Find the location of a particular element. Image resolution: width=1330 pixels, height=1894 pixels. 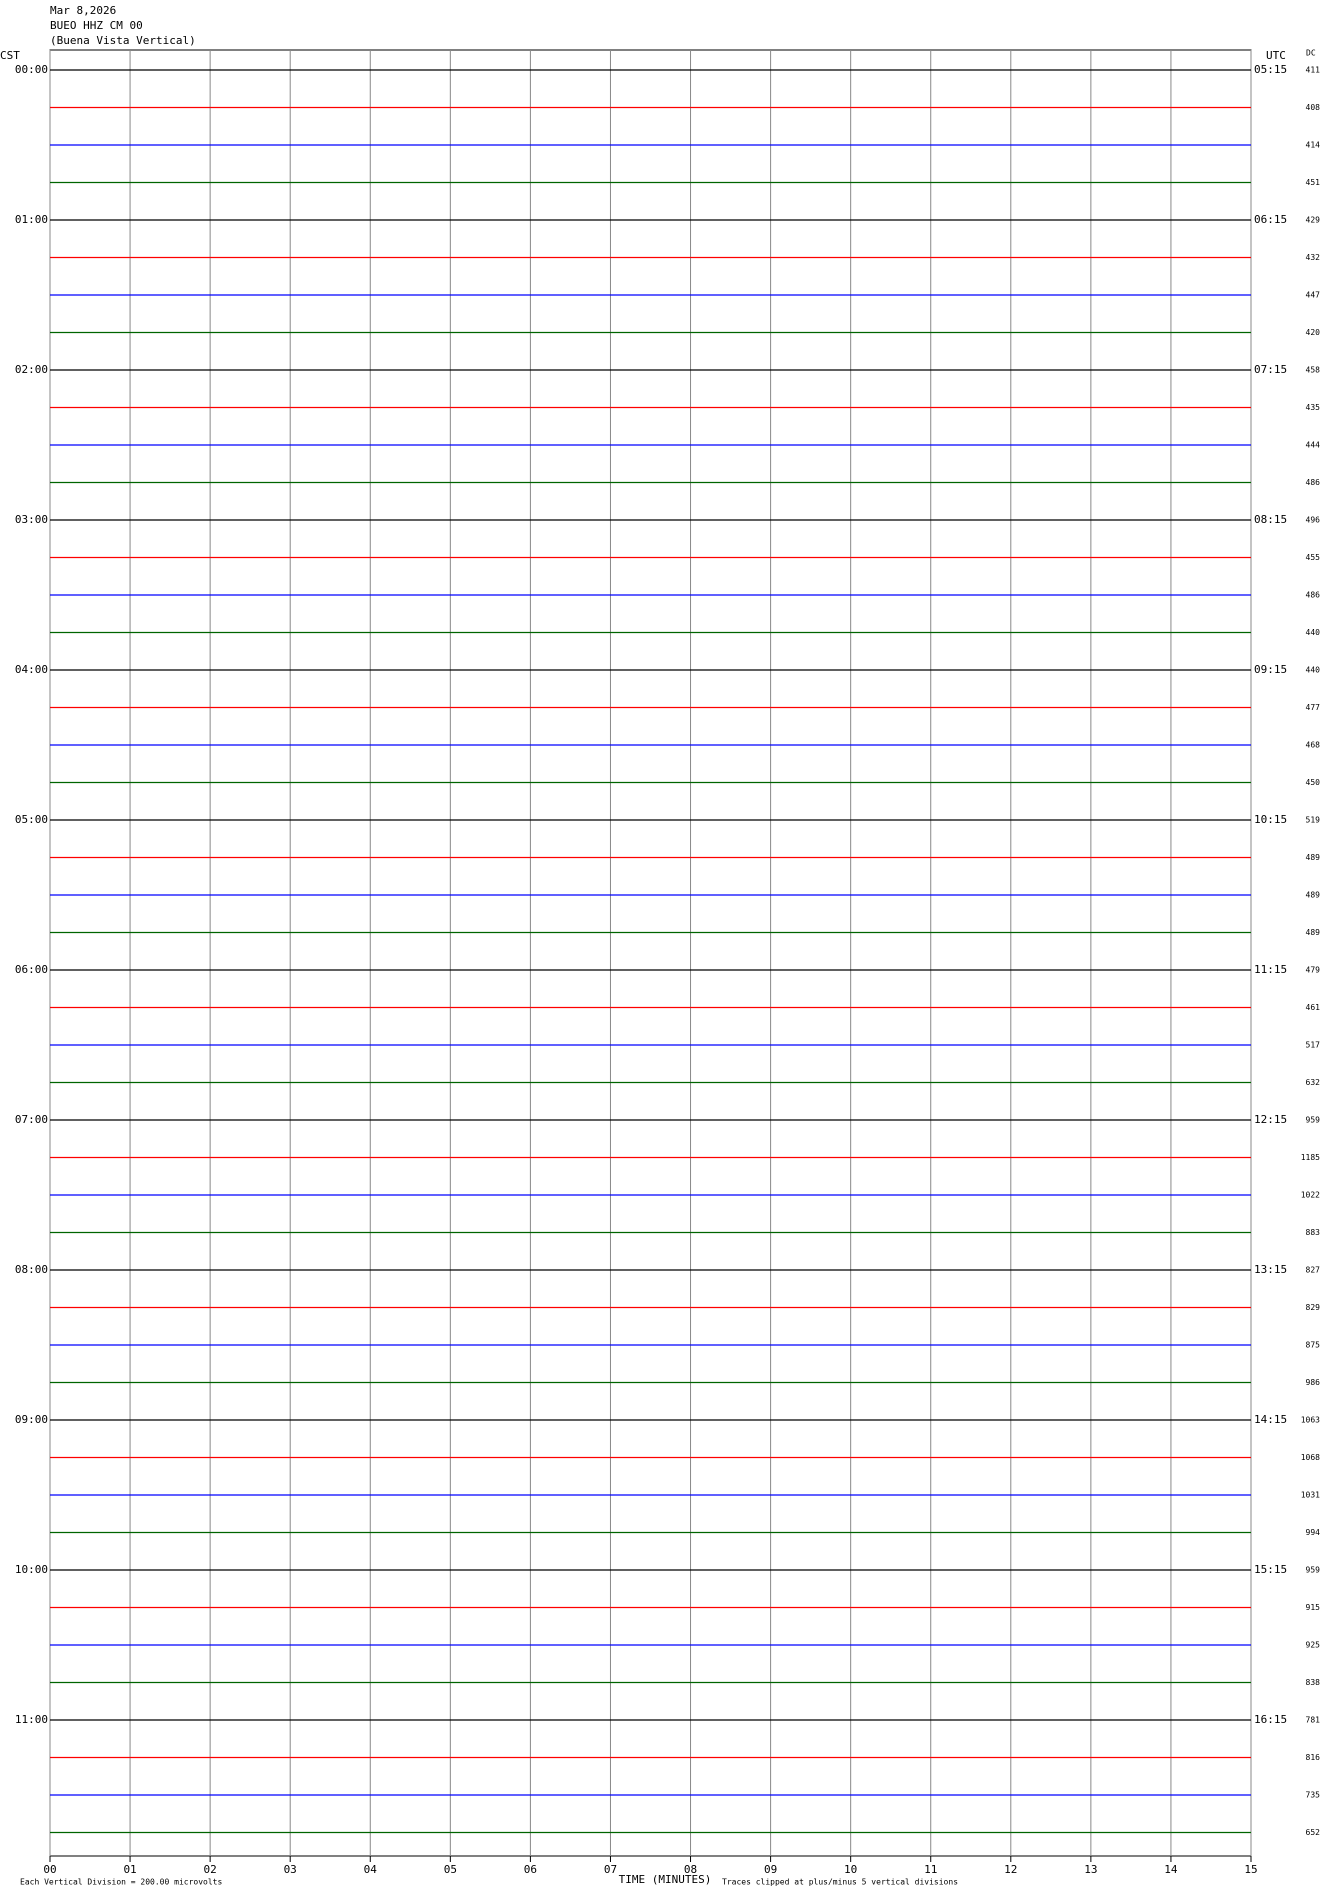

dc-value: 517 is located at coordinates (1313, 1045).